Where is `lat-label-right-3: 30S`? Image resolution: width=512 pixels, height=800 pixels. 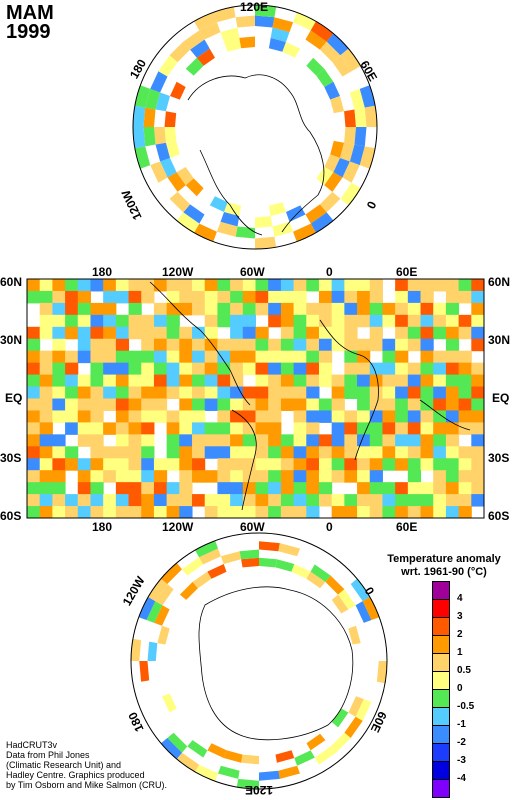
lat-label-right-3: 30S is located at coordinates (499, 458).